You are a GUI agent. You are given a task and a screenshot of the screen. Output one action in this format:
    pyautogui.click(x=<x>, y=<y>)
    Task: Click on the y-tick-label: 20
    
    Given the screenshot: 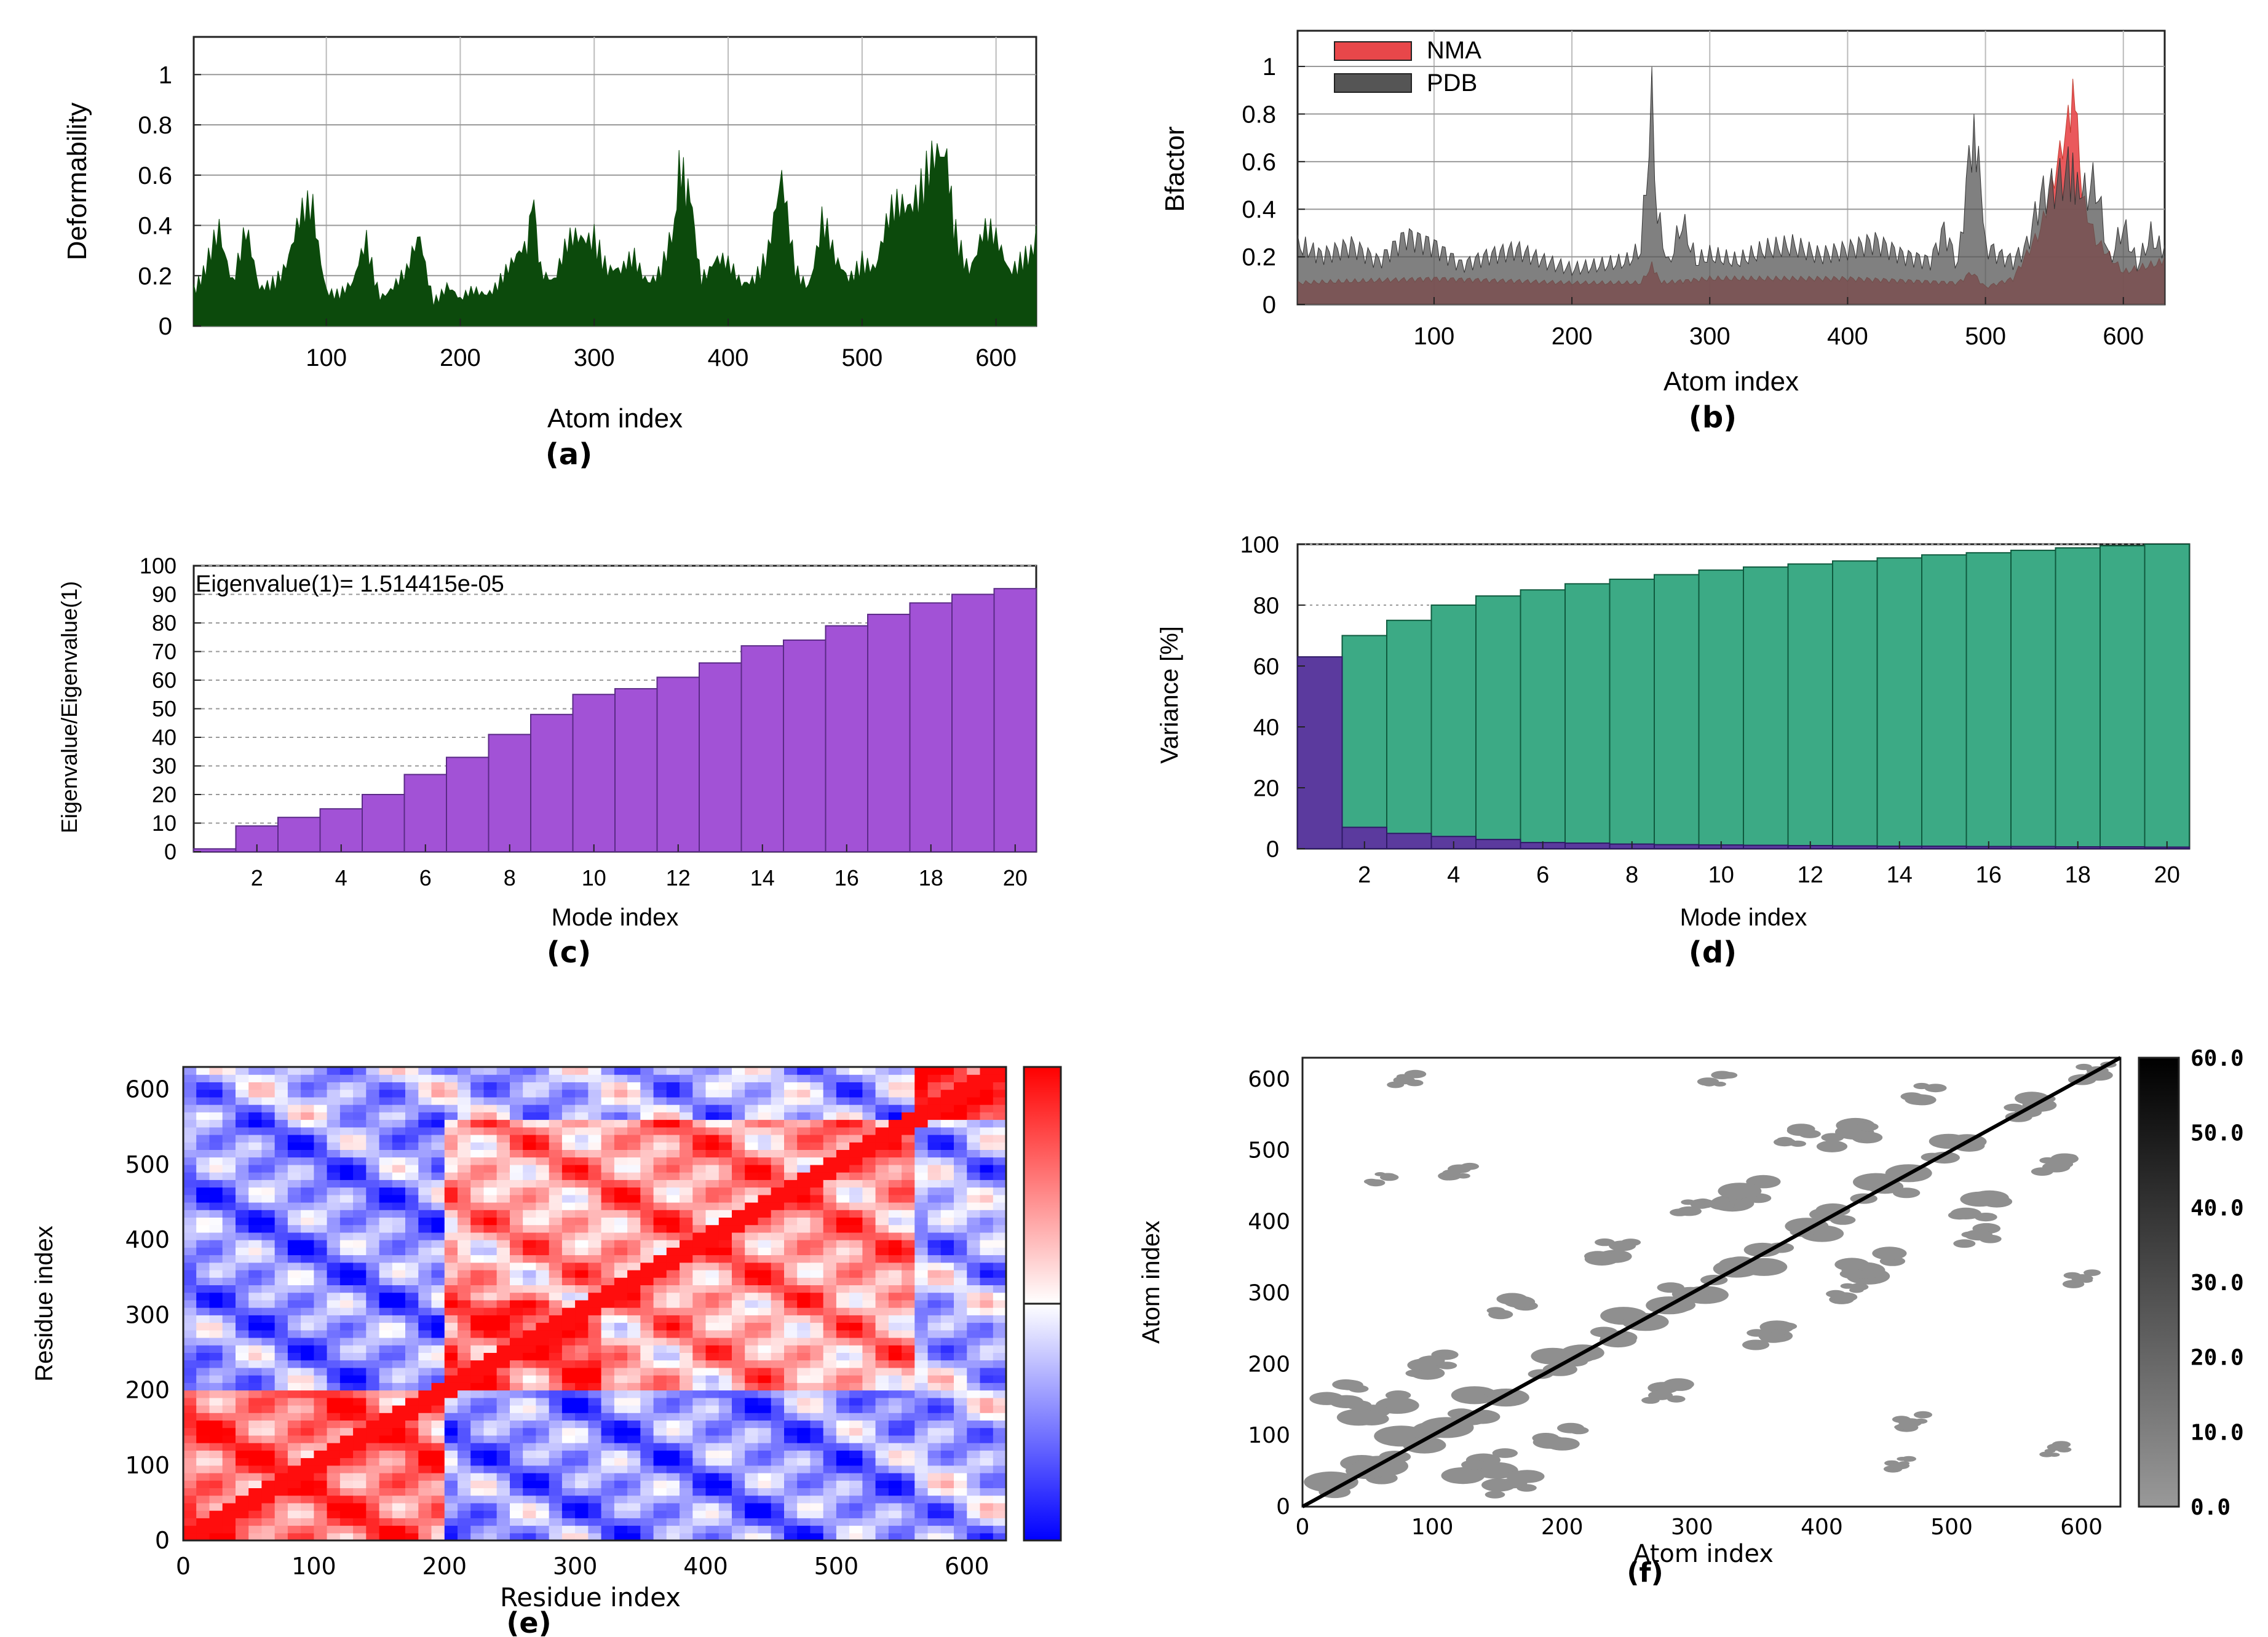 What is the action you would take?
    pyautogui.click(x=164, y=794)
    